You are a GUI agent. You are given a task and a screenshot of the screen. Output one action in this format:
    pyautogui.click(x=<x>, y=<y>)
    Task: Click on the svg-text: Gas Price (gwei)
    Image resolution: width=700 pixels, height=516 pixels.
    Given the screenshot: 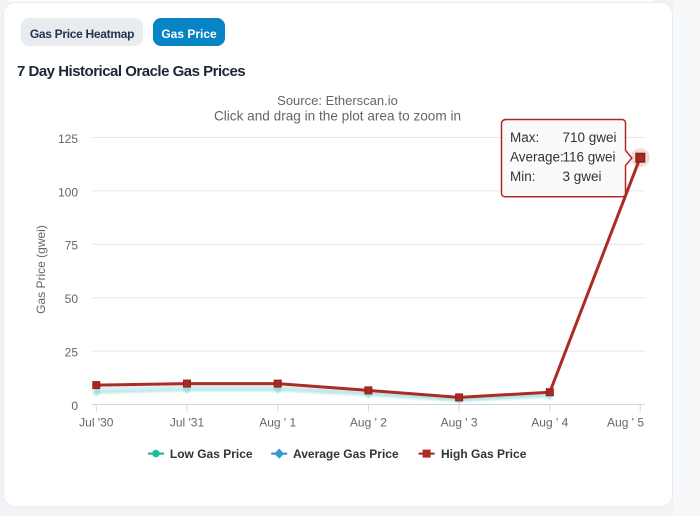 What is the action you would take?
    pyautogui.click(x=41, y=269)
    